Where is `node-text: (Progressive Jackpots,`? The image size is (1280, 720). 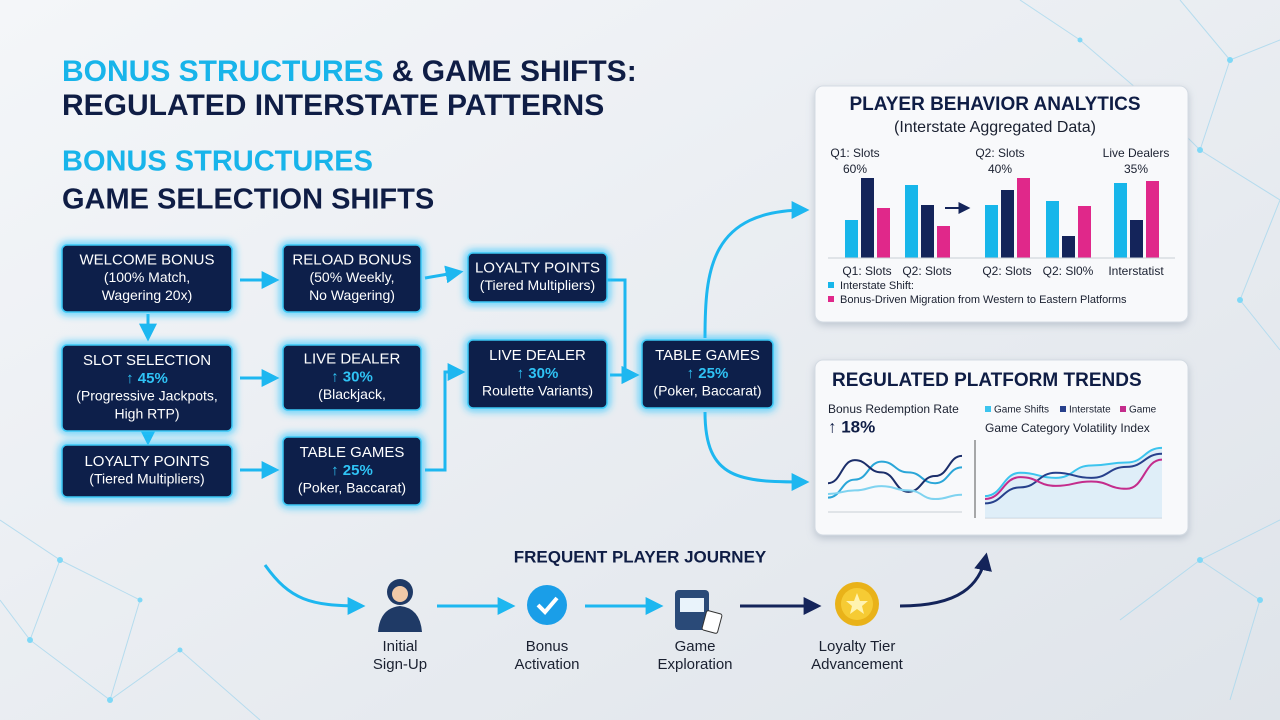
node-text: (Progressive Jackpots, is located at coordinates (147, 396).